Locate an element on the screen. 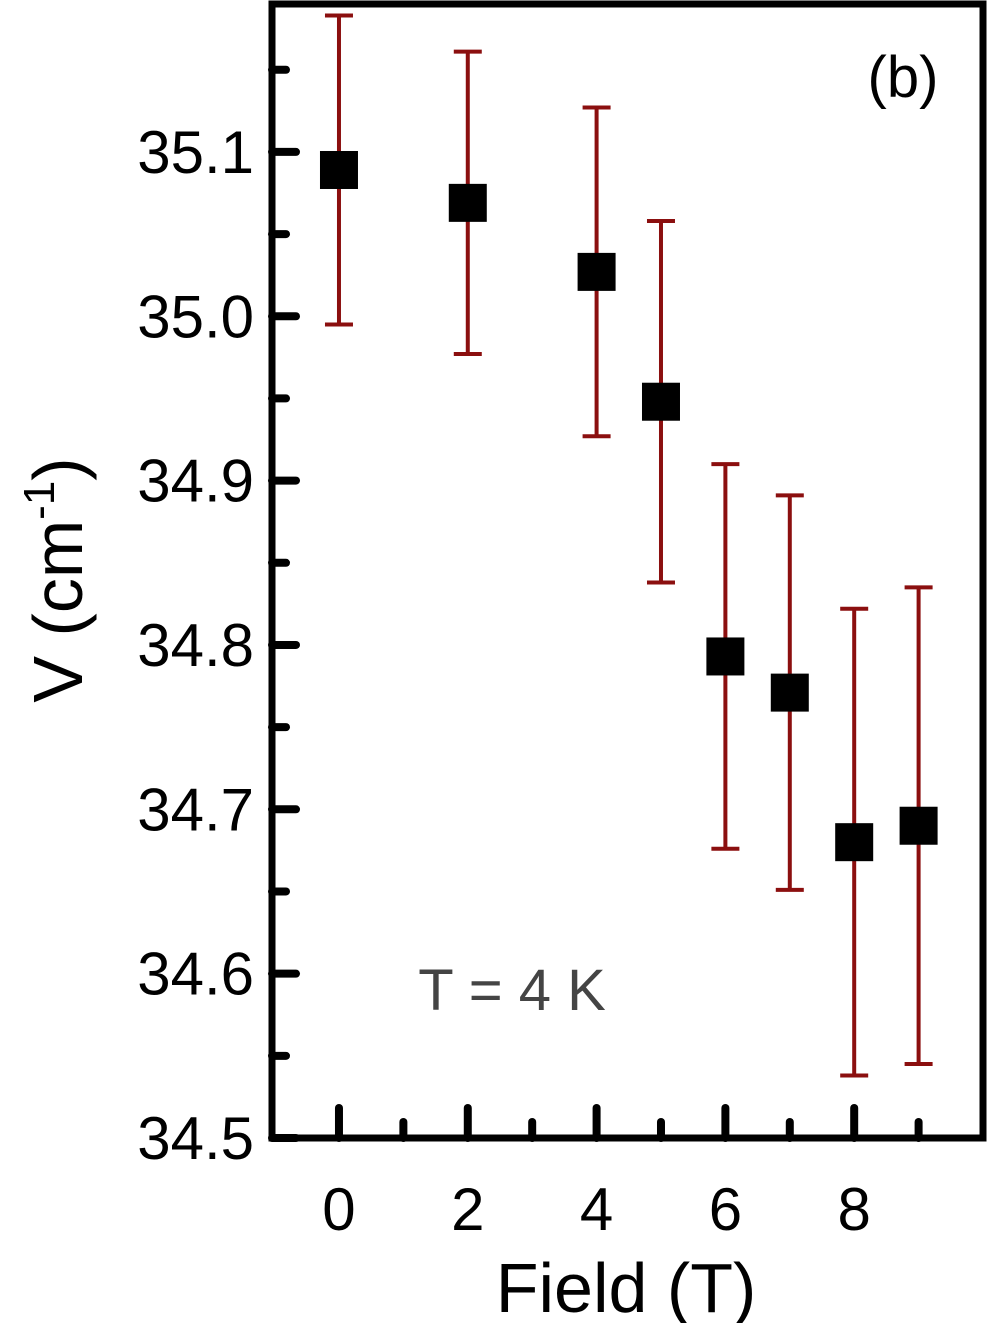  y-tick-label: 34.6 is located at coordinates (195, 974).